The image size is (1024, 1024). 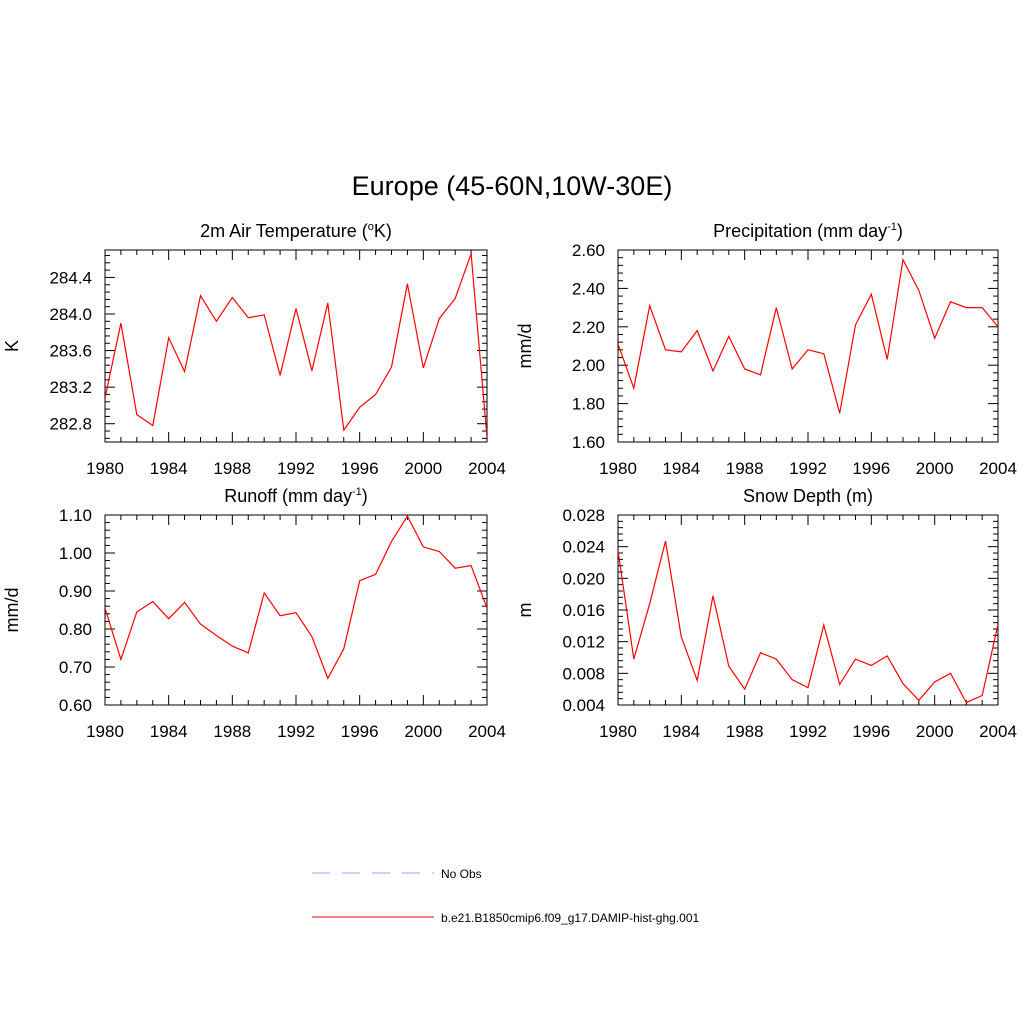 What do you see at coordinates (583, 547) in the screenshot?
I see `y-tick-label: 0.024` at bounding box center [583, 547].